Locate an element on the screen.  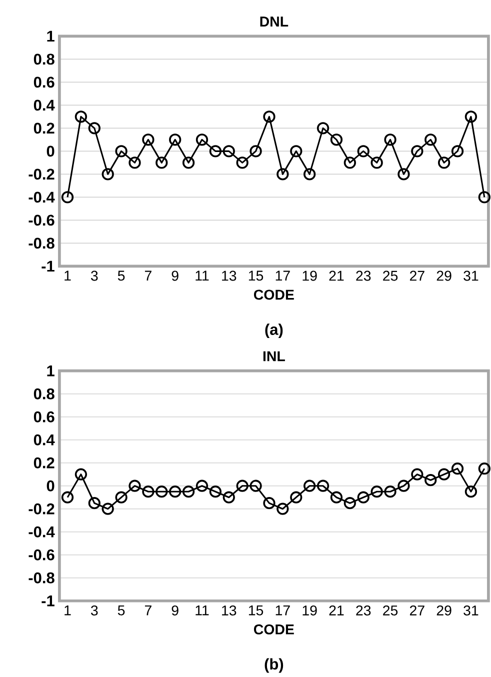
x-tick-label: 17 is located at coordinates (283, 610).